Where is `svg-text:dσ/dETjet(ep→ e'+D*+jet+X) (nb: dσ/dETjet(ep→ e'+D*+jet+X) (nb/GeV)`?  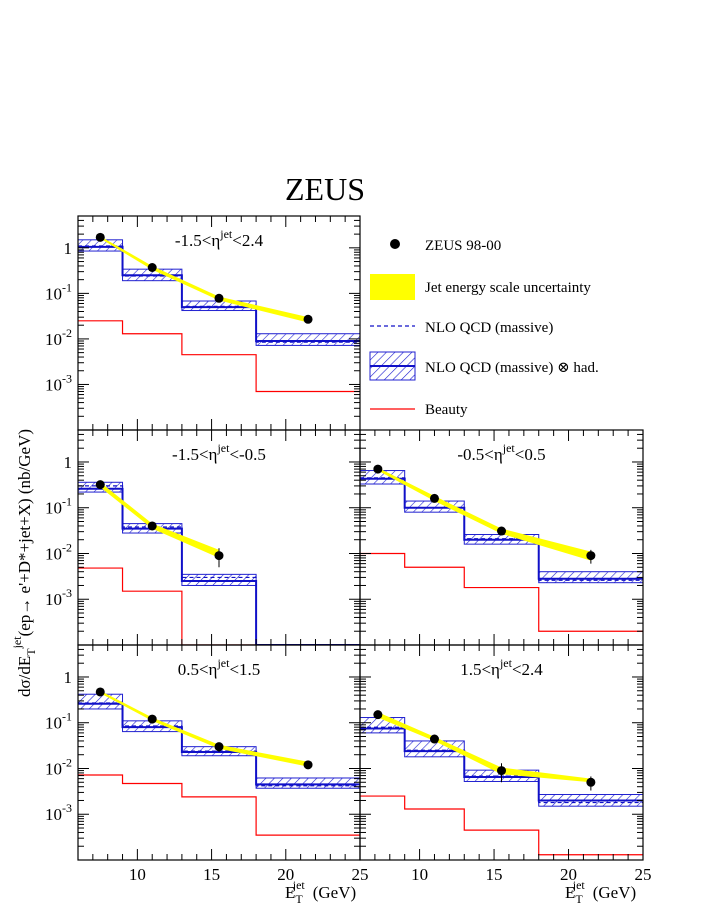
svg-text:dσ/dETjet(ep→ e'+D*+jet+X) (nb: dσ/dETjet(ep→ e'+D*+jet+X) (nb/GeV) is located at coordinates (24, 563).